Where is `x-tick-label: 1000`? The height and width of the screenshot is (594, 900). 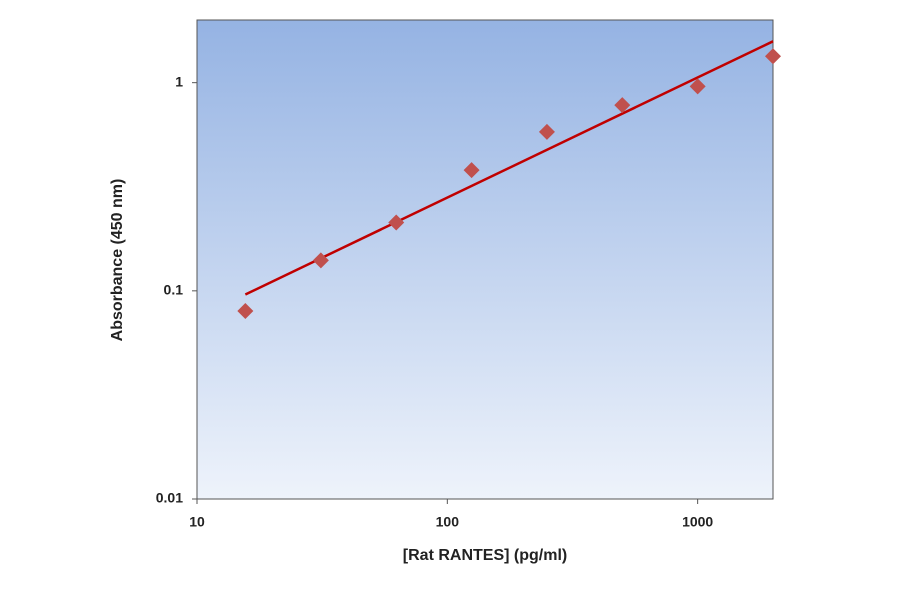 x-tick-label: 1000 is located at coordinates (697, 522).